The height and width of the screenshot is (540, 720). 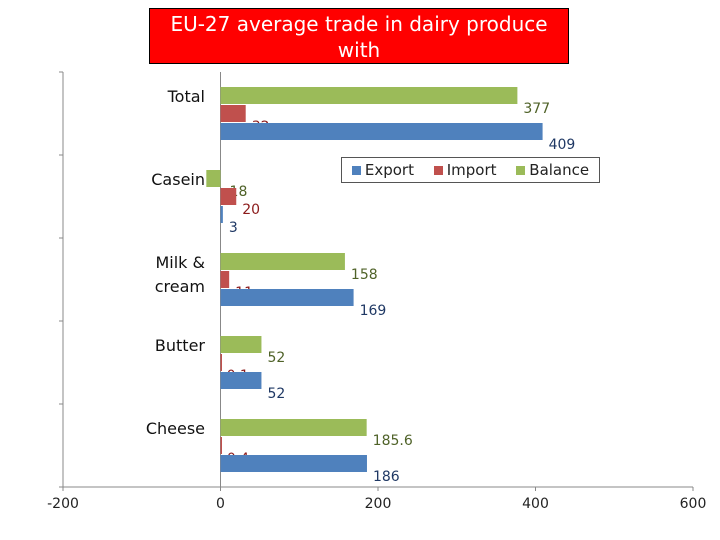 What do you see at coordinates (562, 145) in the screenshot?
I see `data-label-export: 409` at bounding box center [562, 145].